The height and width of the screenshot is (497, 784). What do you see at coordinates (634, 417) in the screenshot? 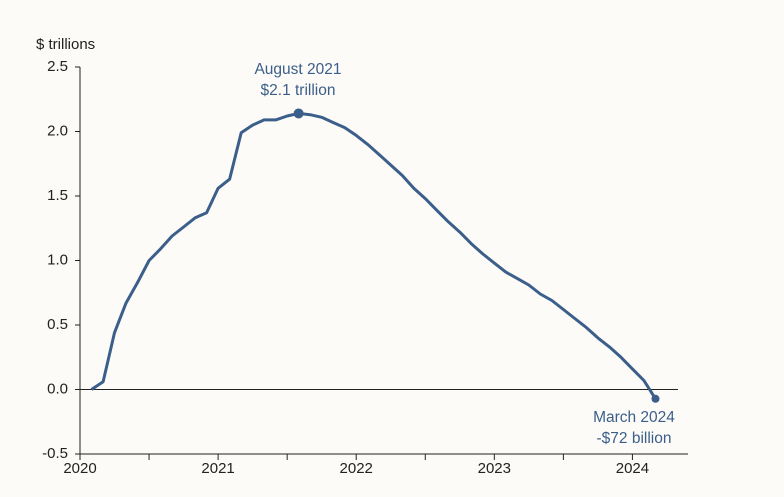
I see `annotation: March 2024` at bounding box center [634, 417].